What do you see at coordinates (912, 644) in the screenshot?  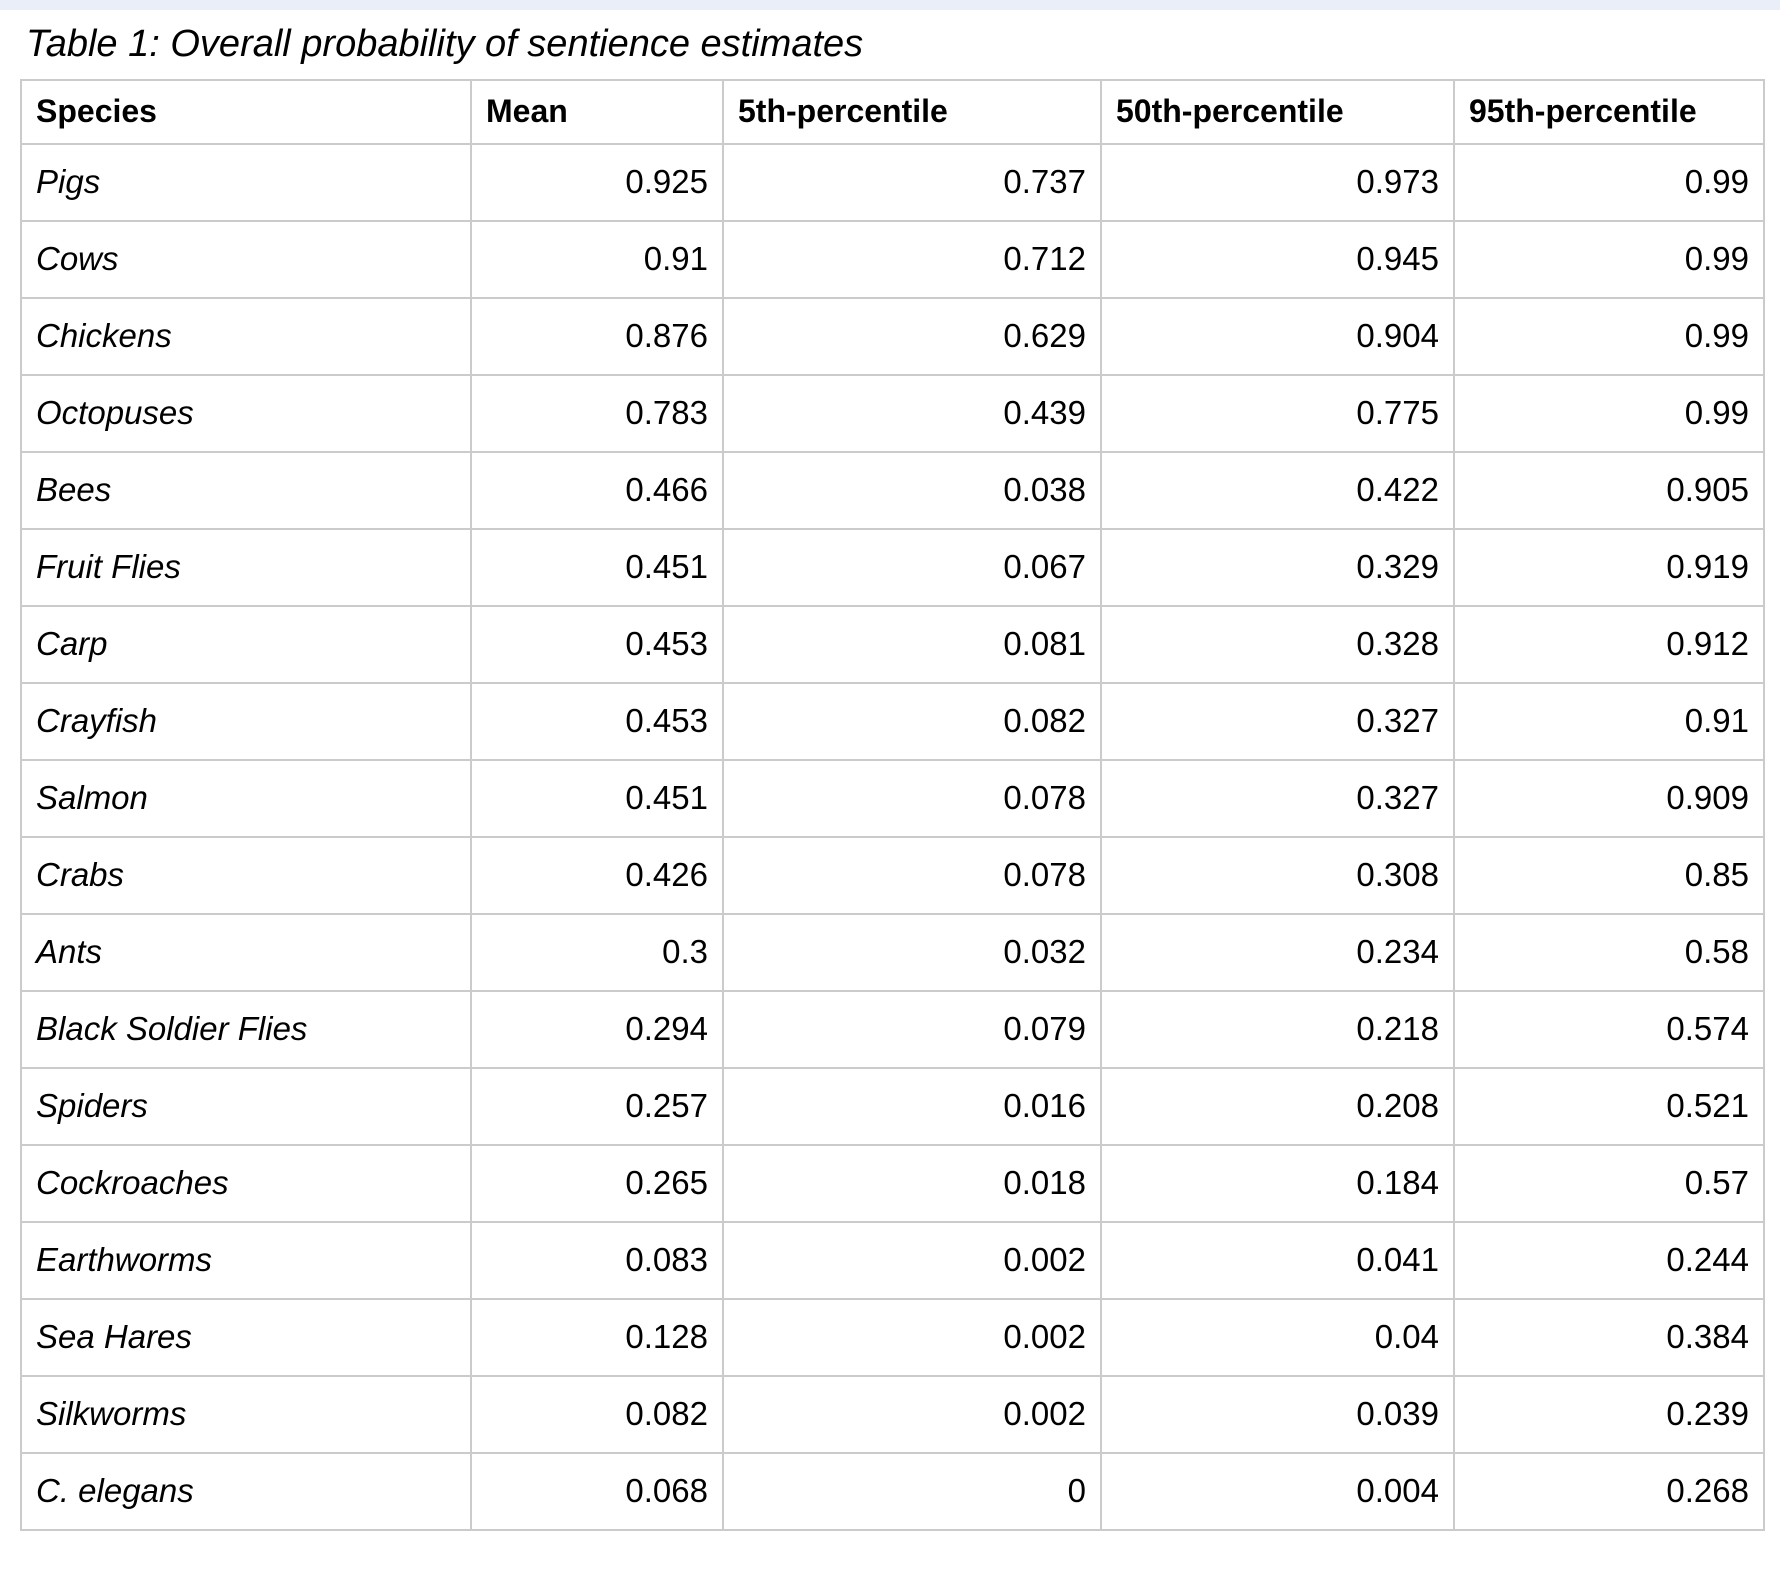 I see `percentile-5-cell: 0.081` at bounding box center [912, 644].